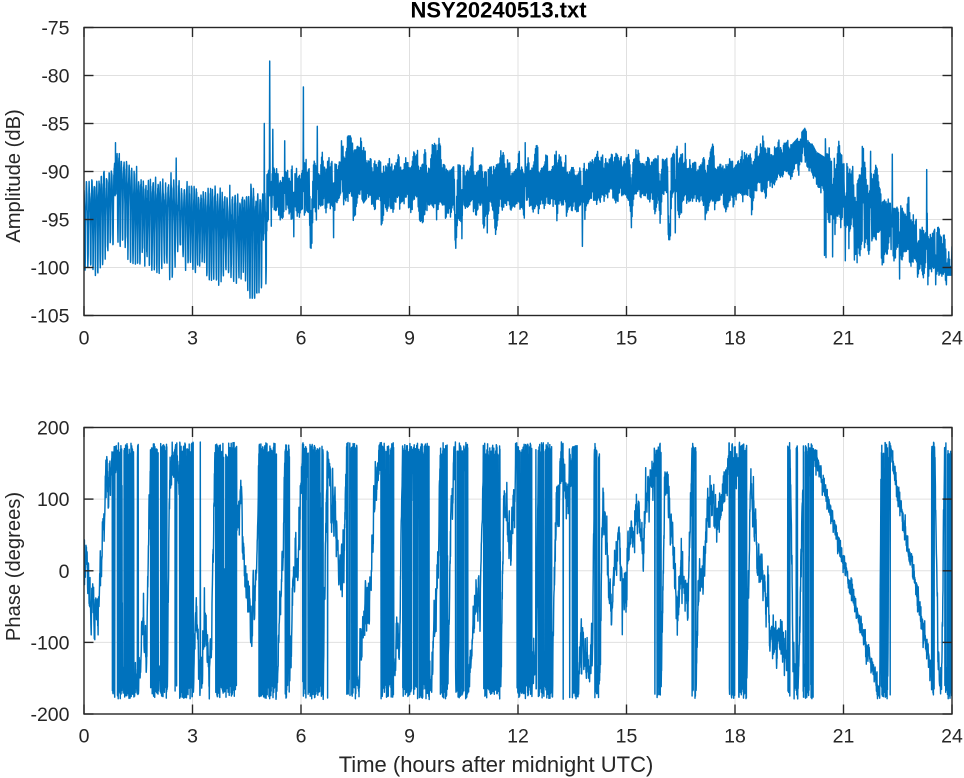  What do you see at coordinates (14, 176) in the screenshot?
I see `svg-text: Amplitude (dB)` at bounding box center [14, 176].